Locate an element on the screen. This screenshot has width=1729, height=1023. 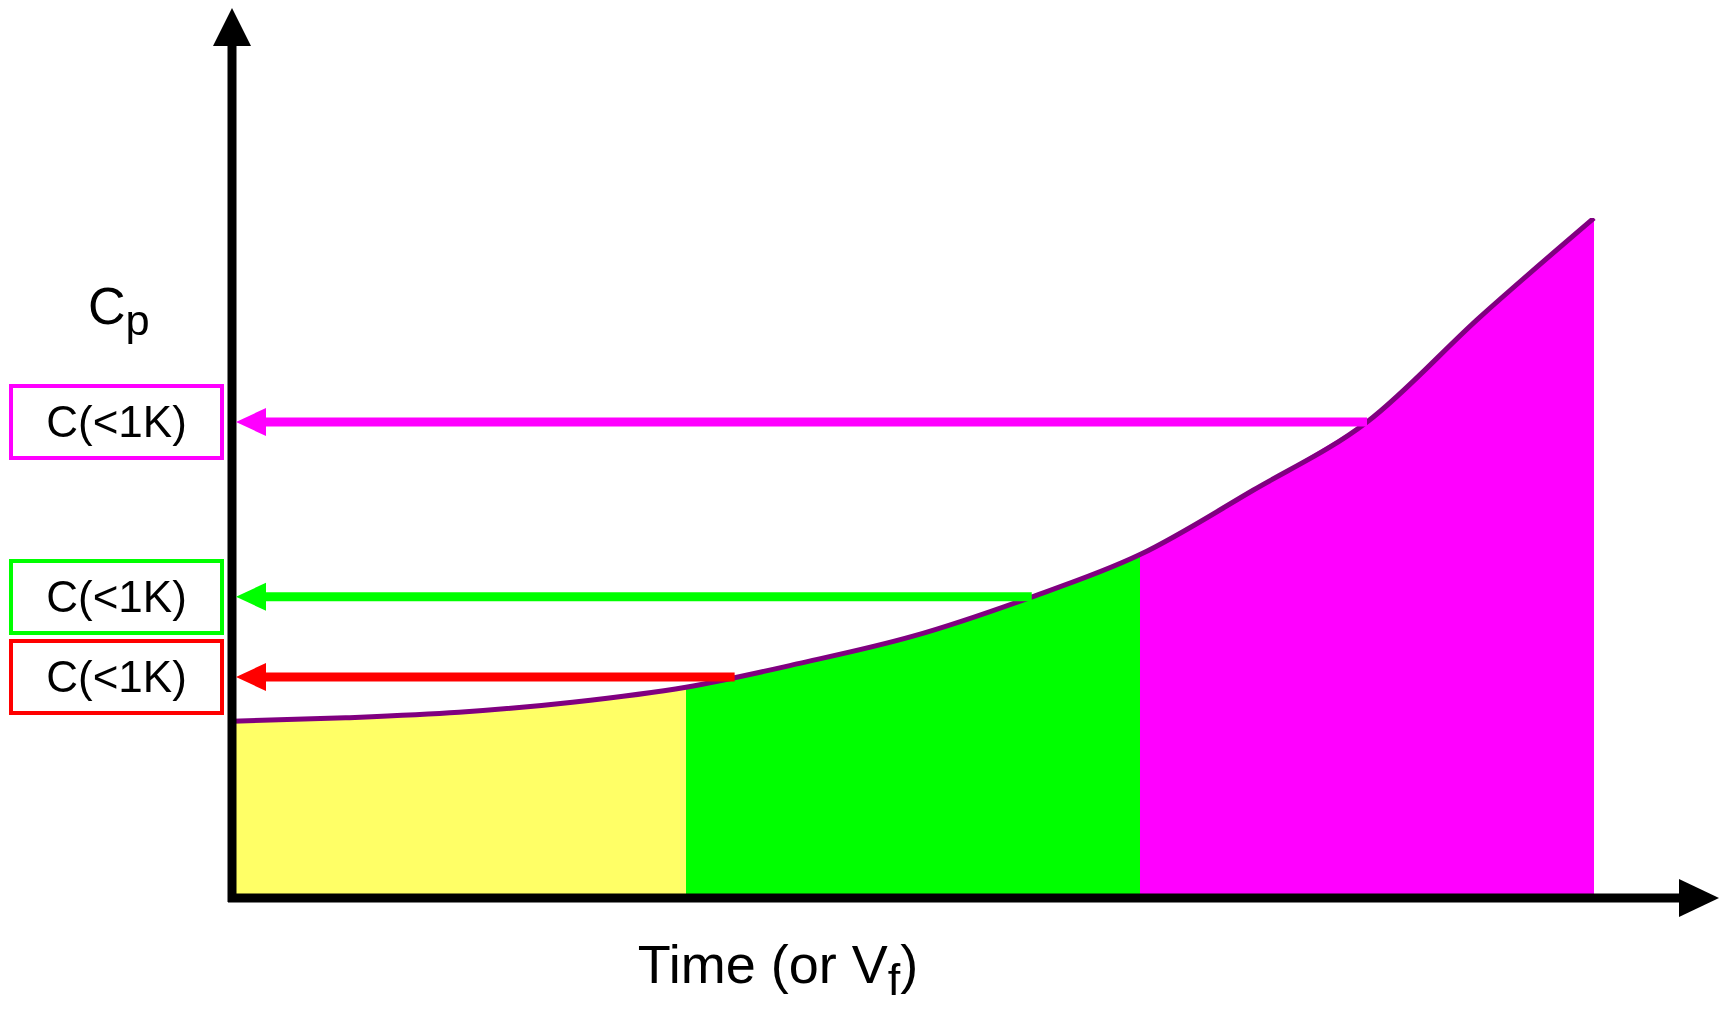
x-axis-title: Time (or V$_{f}$) is located at coordinates (778, 969).